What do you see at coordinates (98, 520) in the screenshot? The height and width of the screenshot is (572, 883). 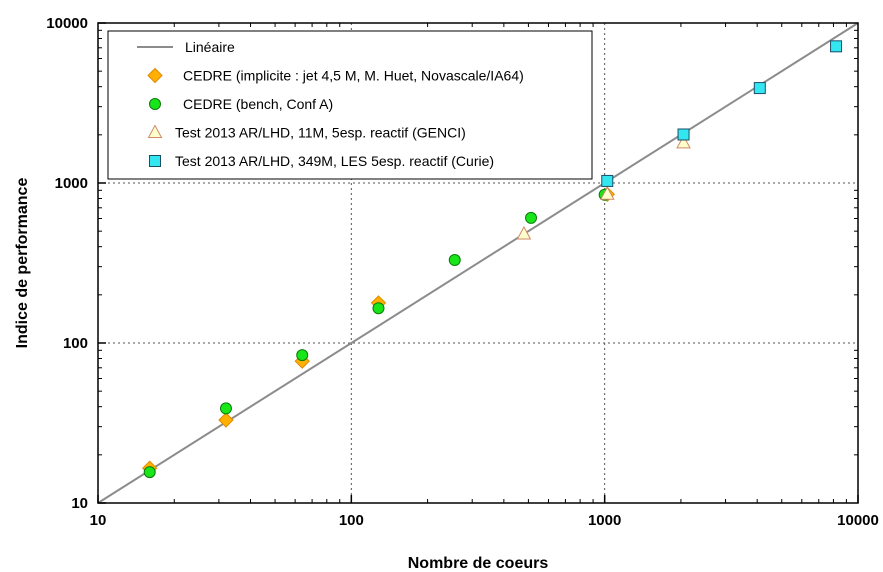 I see `x-tick-label: 10` at bounding box center [98, 520].